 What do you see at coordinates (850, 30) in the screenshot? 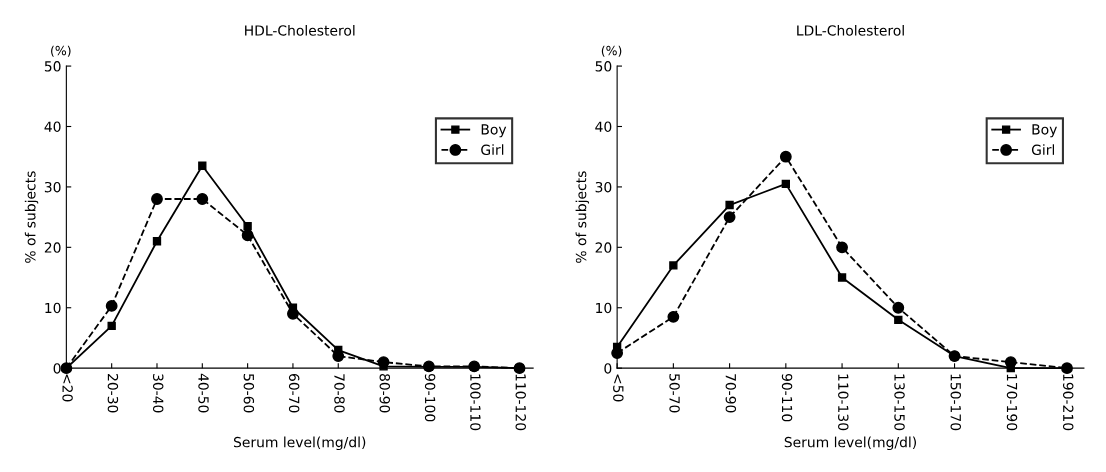
I see `chart-title: LDL-Cholesterol` at bounding box center [850, 30].